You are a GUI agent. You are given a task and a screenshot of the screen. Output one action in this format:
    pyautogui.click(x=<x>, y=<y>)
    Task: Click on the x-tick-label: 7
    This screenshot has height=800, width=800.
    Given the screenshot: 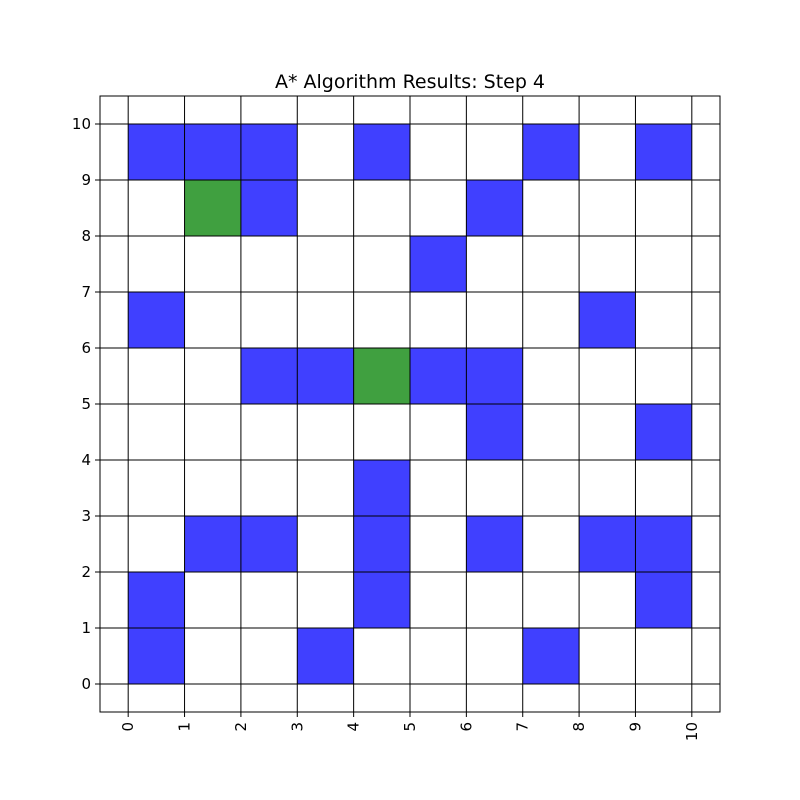 What is the action you would take?
    pyautogui.click(x=523, y=727)
    